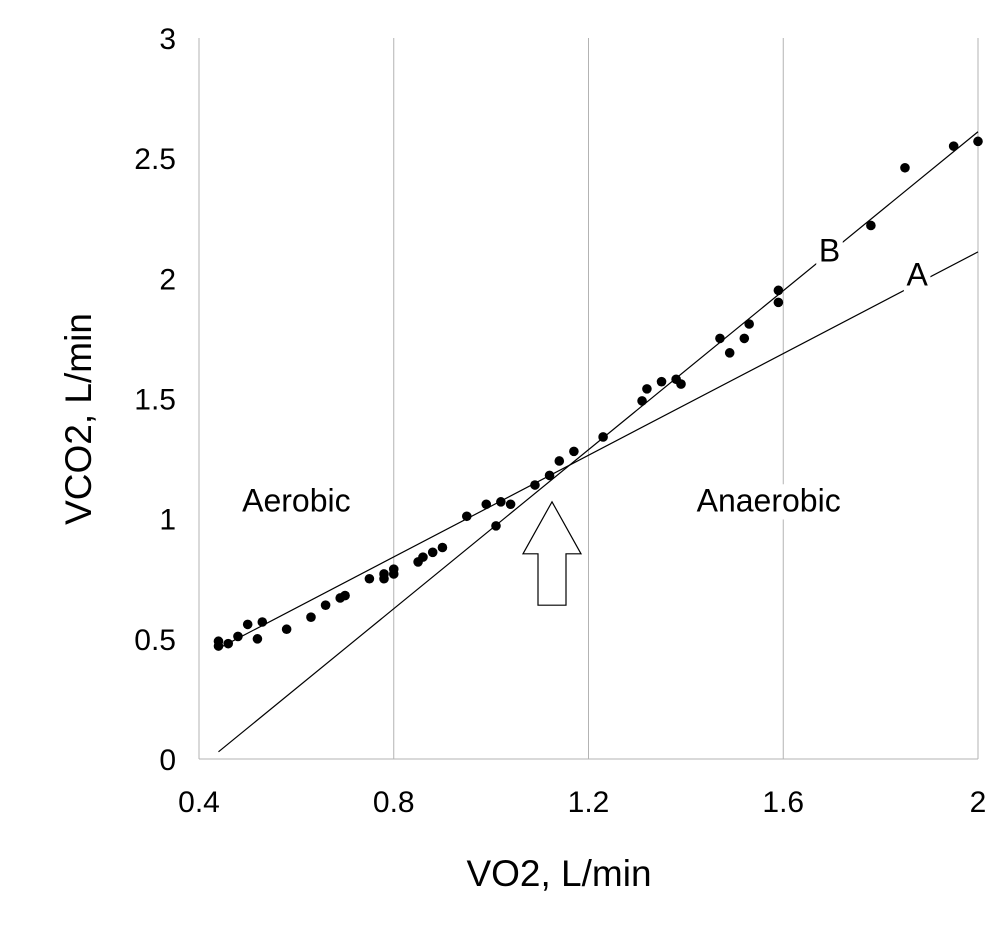  I want to click on x-tick-label: 2, so click(978, 802).